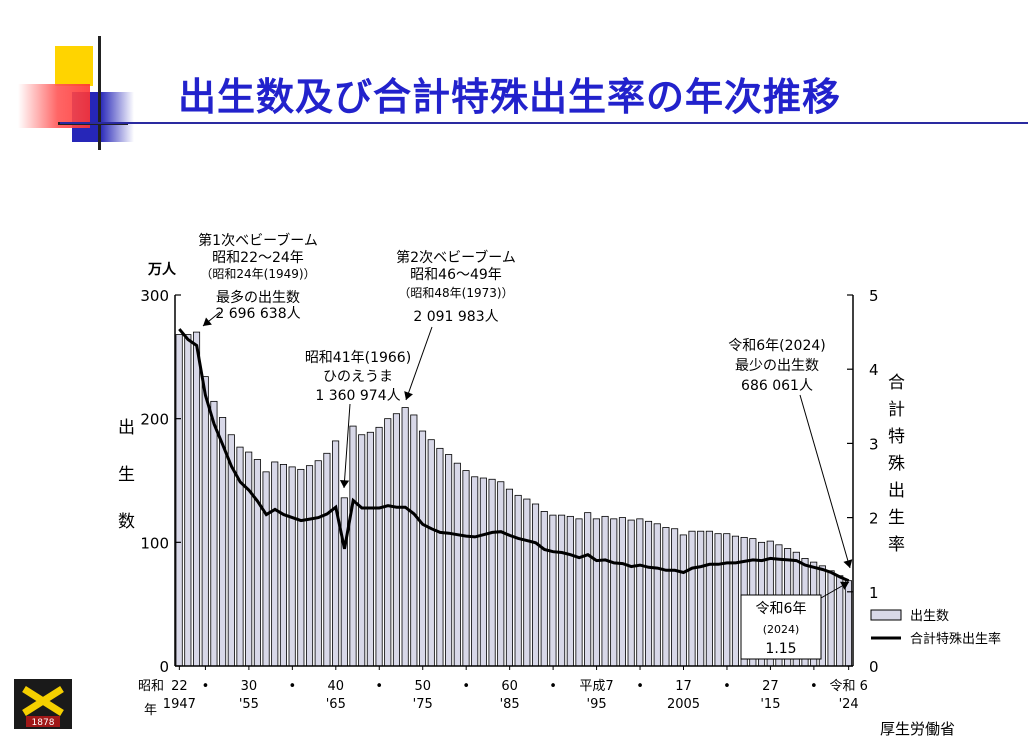 The image size is (1028, 743). Describe the element at coordinates (781, 629) in the screenshot. I see `annotation-tfr-box: (2024)` at that location.